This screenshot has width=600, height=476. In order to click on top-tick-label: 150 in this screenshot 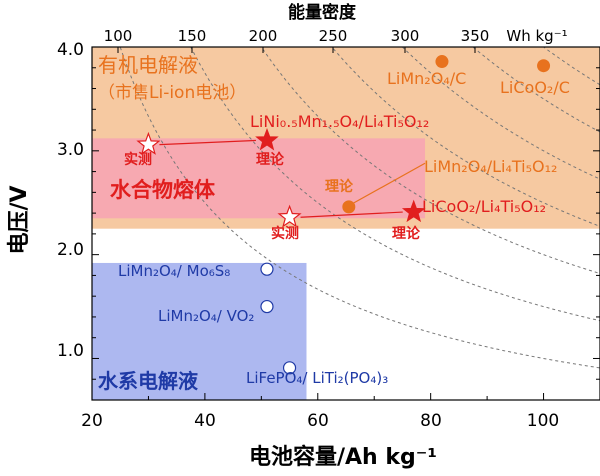, I will do `click(192, 36)`.